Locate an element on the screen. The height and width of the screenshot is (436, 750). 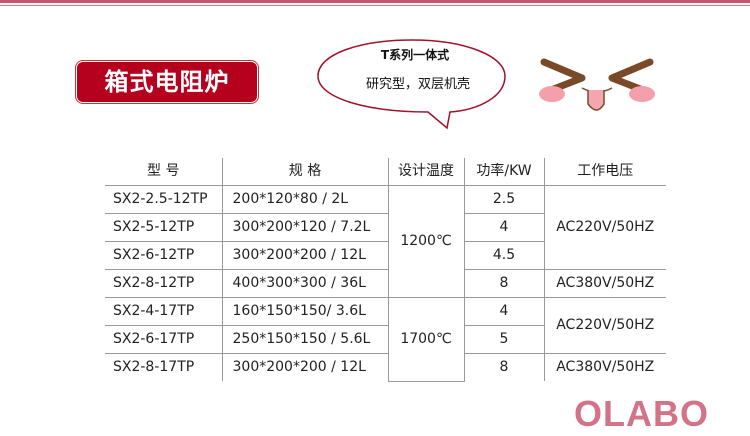
cell-model: SX2-4-17TP is located at coordinates (163, 311).